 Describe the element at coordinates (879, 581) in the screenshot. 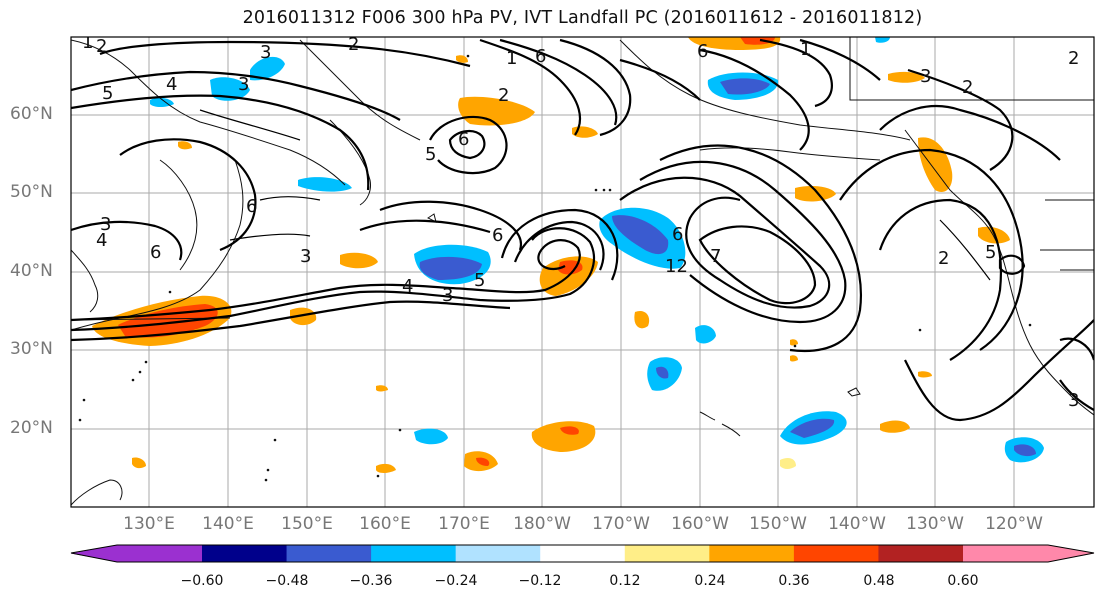

I see `colorbar-tick-label: 0.48` at that location.